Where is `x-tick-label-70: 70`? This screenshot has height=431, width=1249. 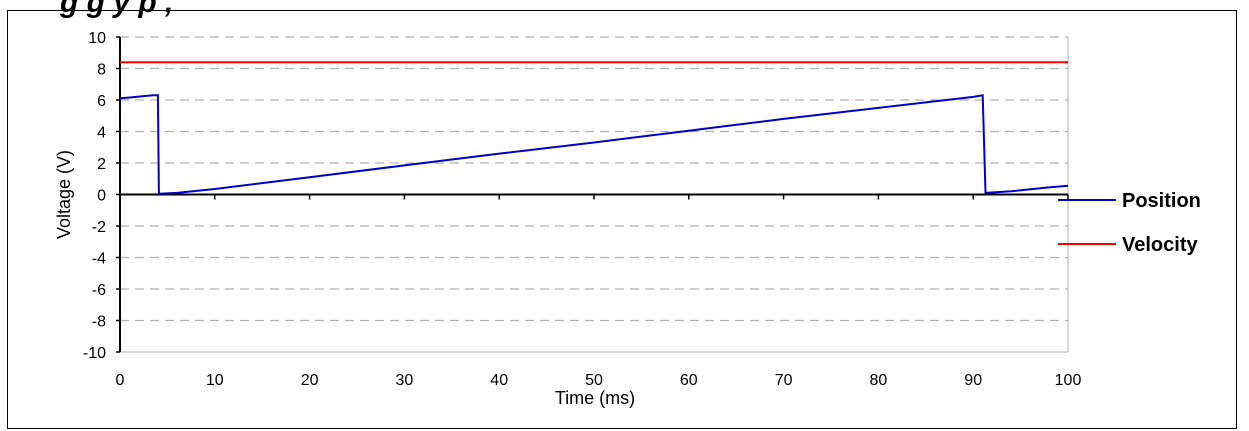
x-tick-label-70: 70 is located at coordinates (784, 380).